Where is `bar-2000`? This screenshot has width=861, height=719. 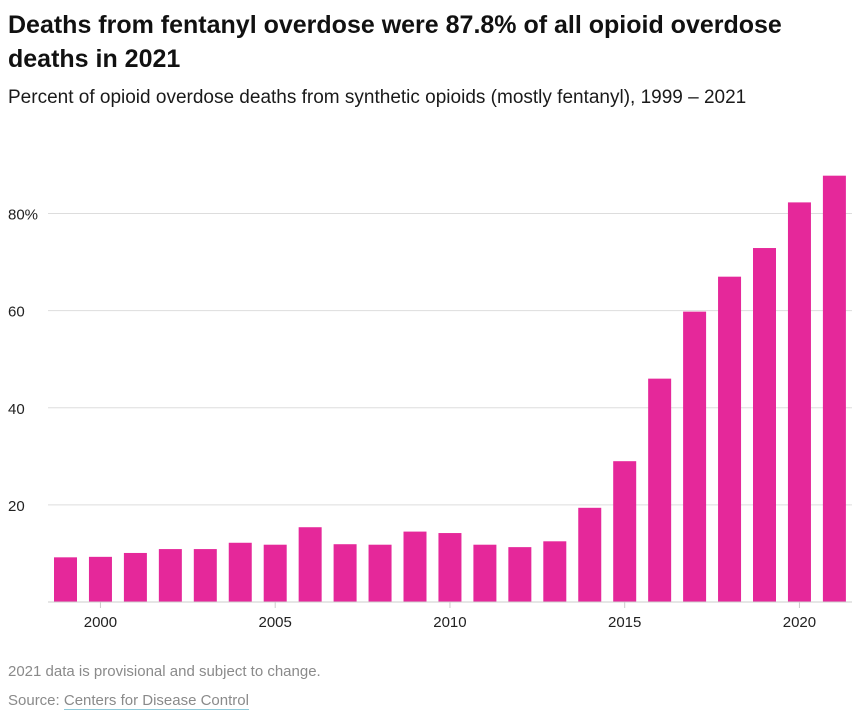
bar-2000 is located at coordinates (100, 579).